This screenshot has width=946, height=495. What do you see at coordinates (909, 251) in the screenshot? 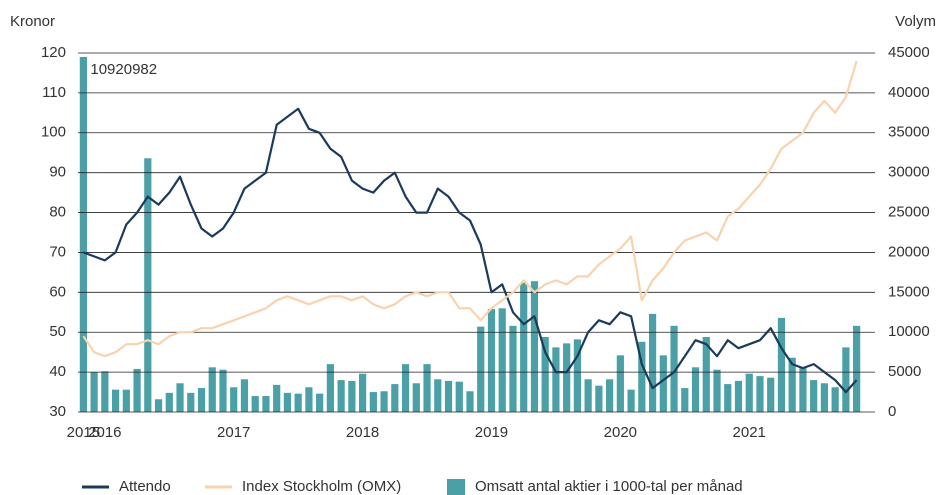
I see `y2-tick-label: 20000` at bounding box center [909, 251].